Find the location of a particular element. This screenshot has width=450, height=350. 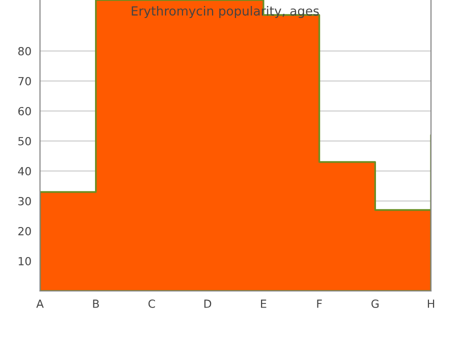

y-tick-label: 70 is located at coordinates (24, 81).